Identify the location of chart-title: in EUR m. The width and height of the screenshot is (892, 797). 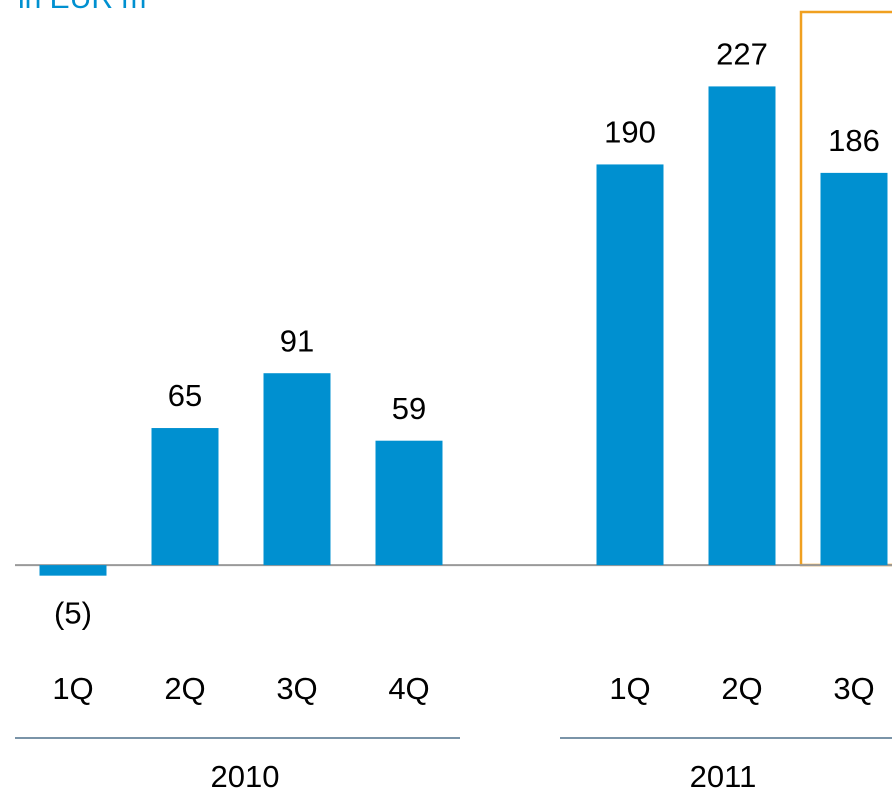
(82, 7).